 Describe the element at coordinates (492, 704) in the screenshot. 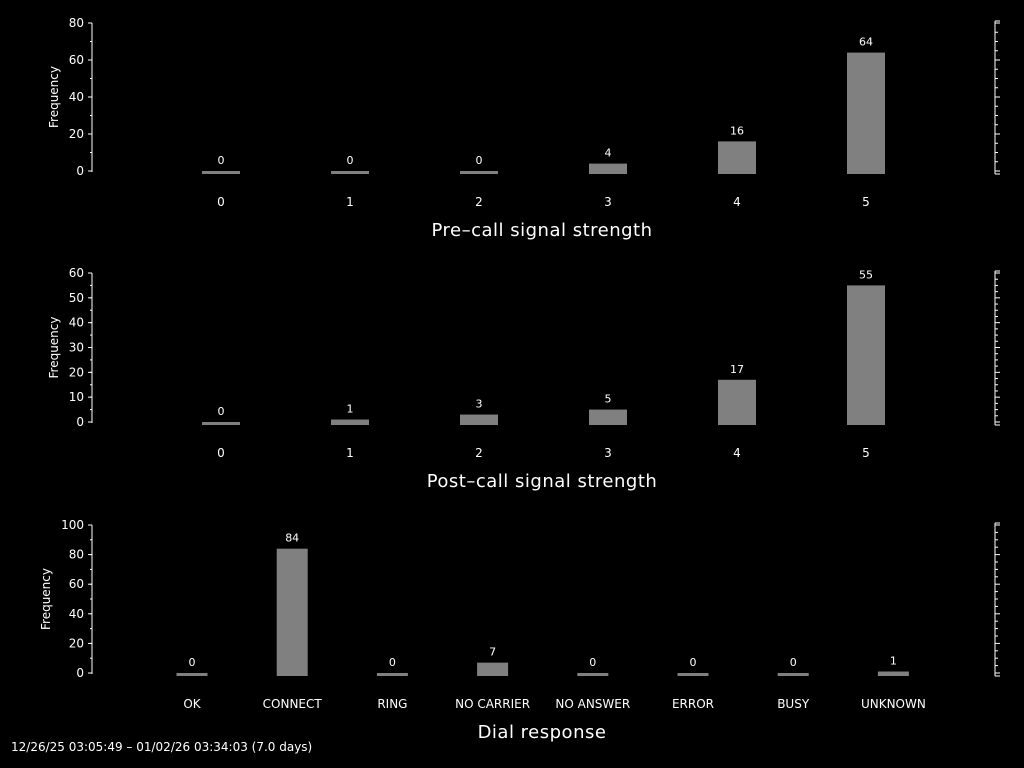

I see `x-category-label: NO CARRIER` at that location.